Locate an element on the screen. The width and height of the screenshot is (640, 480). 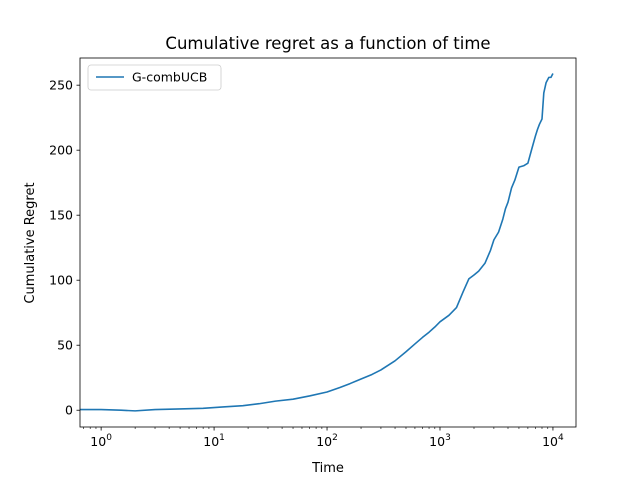
y-tick-label: 100 is located at coordinates (61, 280).